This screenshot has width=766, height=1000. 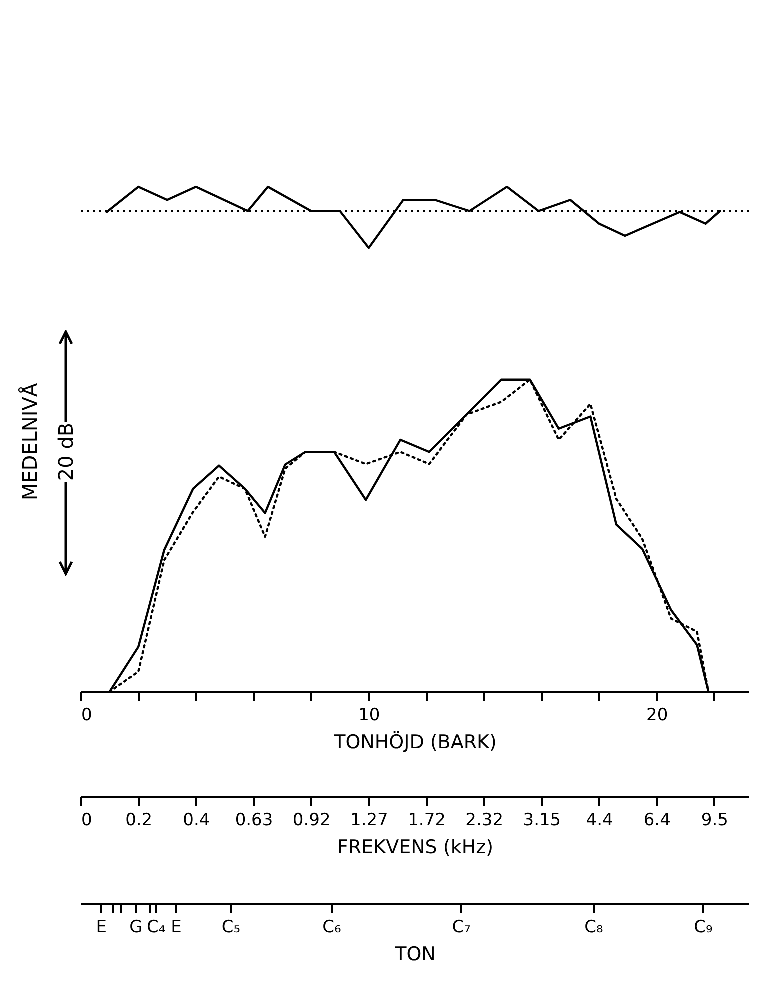 I want to click on text: 0.4, so click(x=196, y=820).